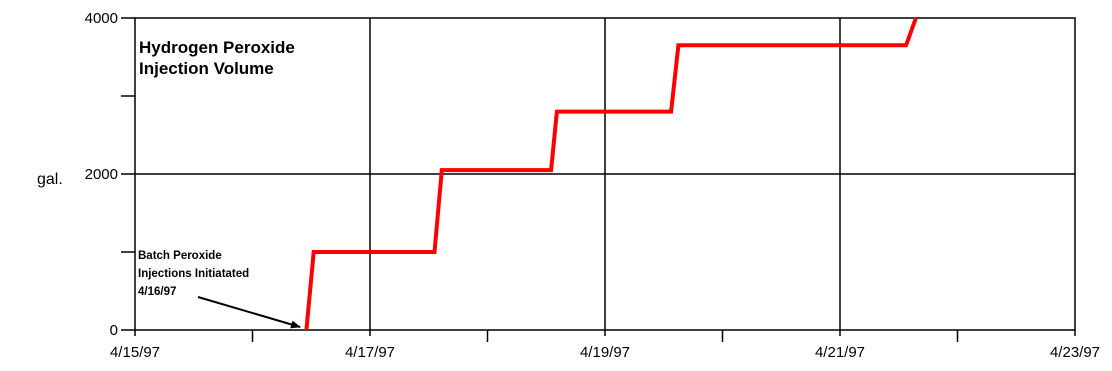 The height and width of the screenshot is (371, 1112). I want to click on x-tick-label: 4/23/97, so click(1075, 352).